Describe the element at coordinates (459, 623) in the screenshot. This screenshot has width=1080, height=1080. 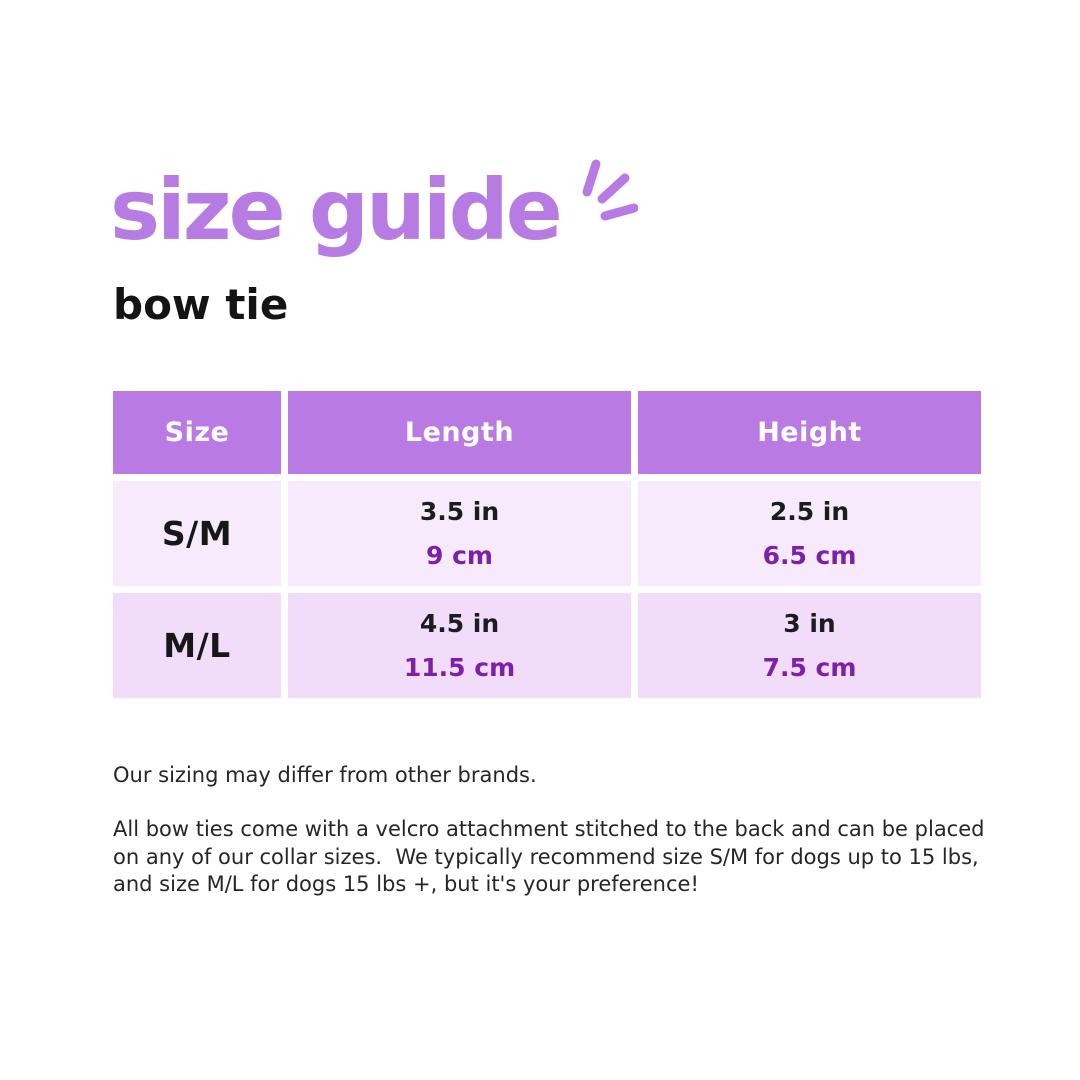
I see `length-inches-value: 4.5 in` at that location.